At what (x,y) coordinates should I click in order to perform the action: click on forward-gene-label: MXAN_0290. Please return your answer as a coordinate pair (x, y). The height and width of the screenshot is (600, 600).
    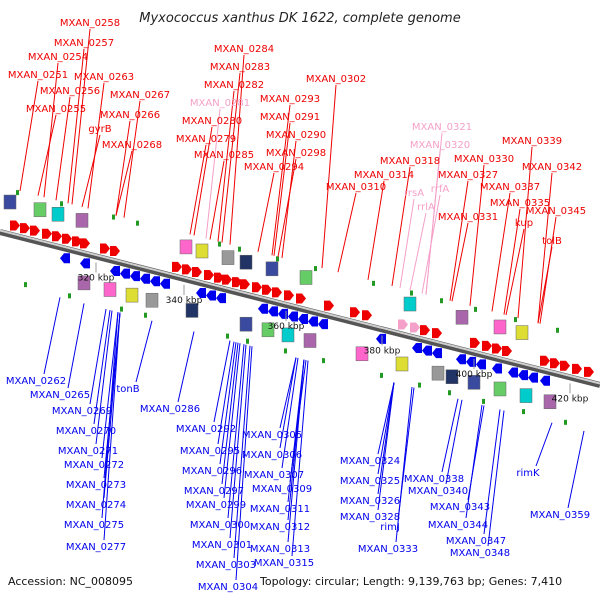
    Looking at the image, I should click on (296, 135).